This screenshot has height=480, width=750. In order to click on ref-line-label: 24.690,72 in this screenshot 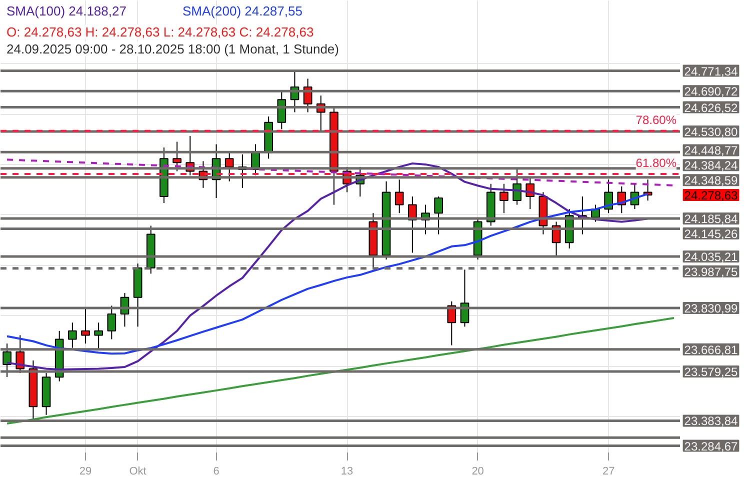, I will do `click(711, 91)`.